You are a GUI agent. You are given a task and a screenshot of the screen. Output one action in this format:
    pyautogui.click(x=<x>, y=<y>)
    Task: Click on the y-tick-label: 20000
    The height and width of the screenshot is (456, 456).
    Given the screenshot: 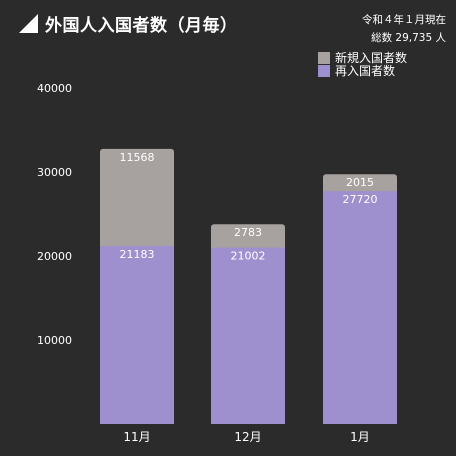 What is the action you would take?
    pyautogui.click(x=54, y=256)
    